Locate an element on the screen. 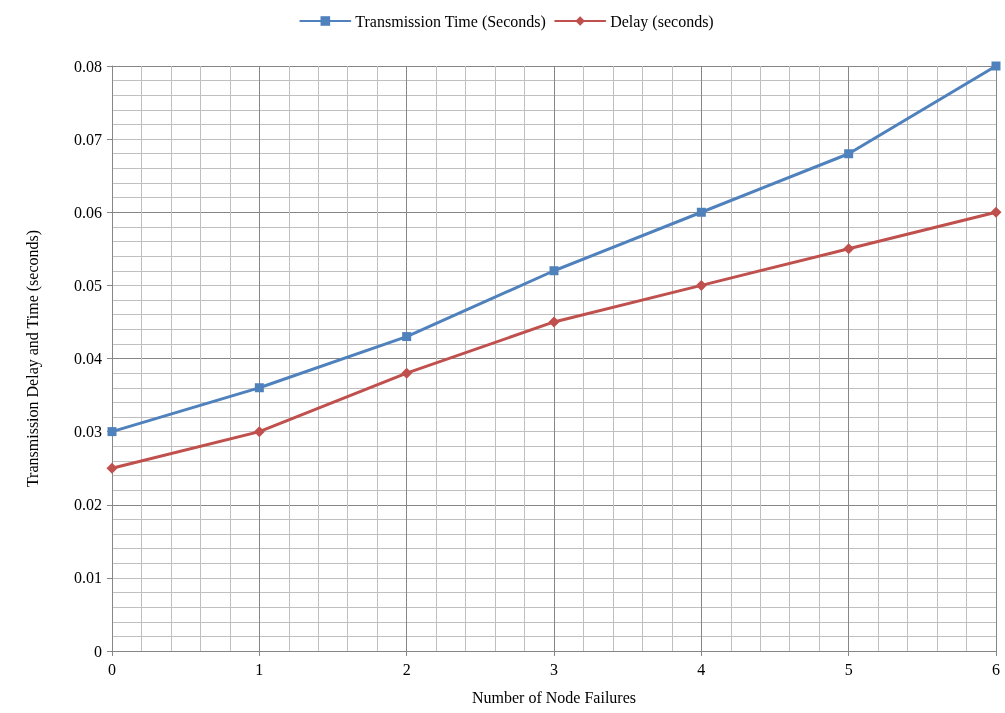 The width and height of the screenshot is (1005, 713). y-tick-label: 0.08 is located at coordinates (88, 66).